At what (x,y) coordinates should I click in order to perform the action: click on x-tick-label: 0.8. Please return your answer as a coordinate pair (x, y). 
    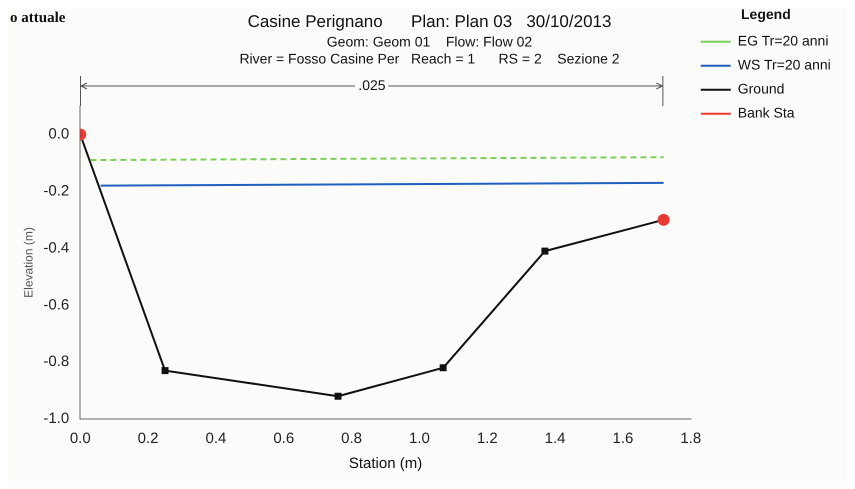
    Looking at the image, I should click on (351, 439).